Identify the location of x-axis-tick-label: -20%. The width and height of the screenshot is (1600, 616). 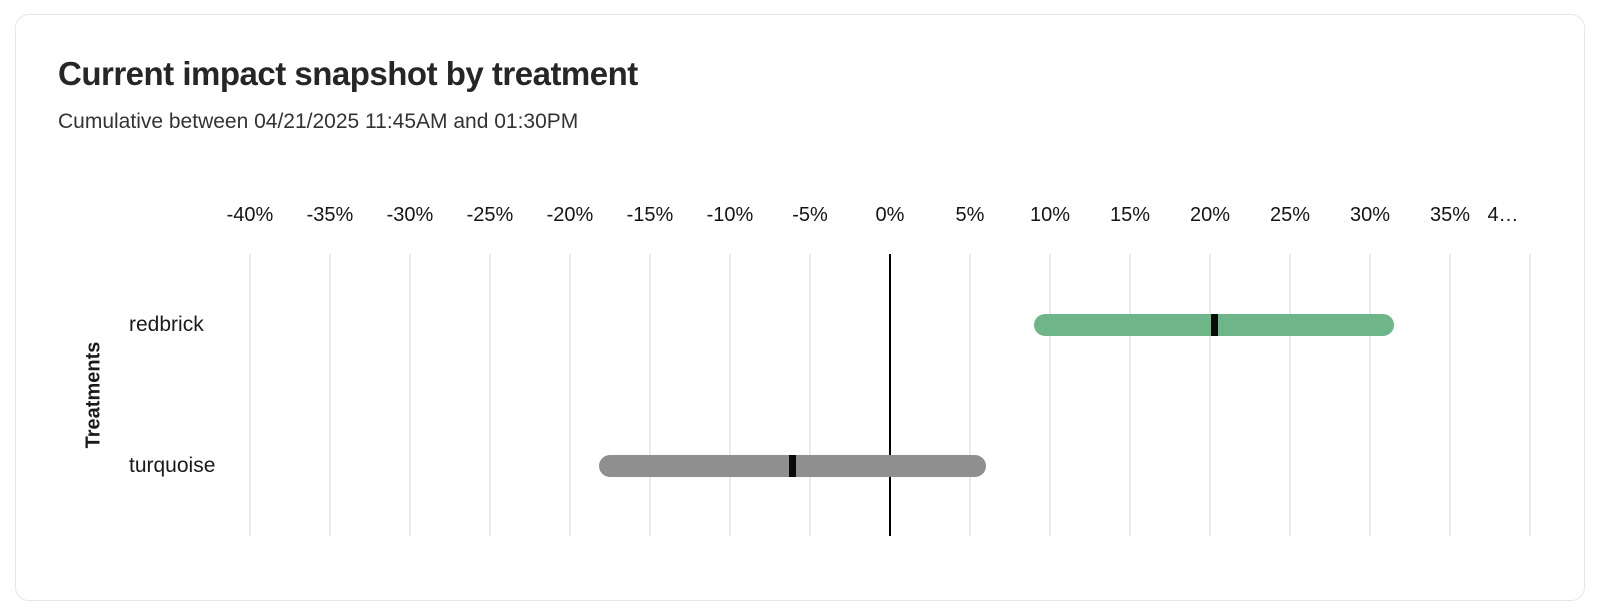
(570, 215).